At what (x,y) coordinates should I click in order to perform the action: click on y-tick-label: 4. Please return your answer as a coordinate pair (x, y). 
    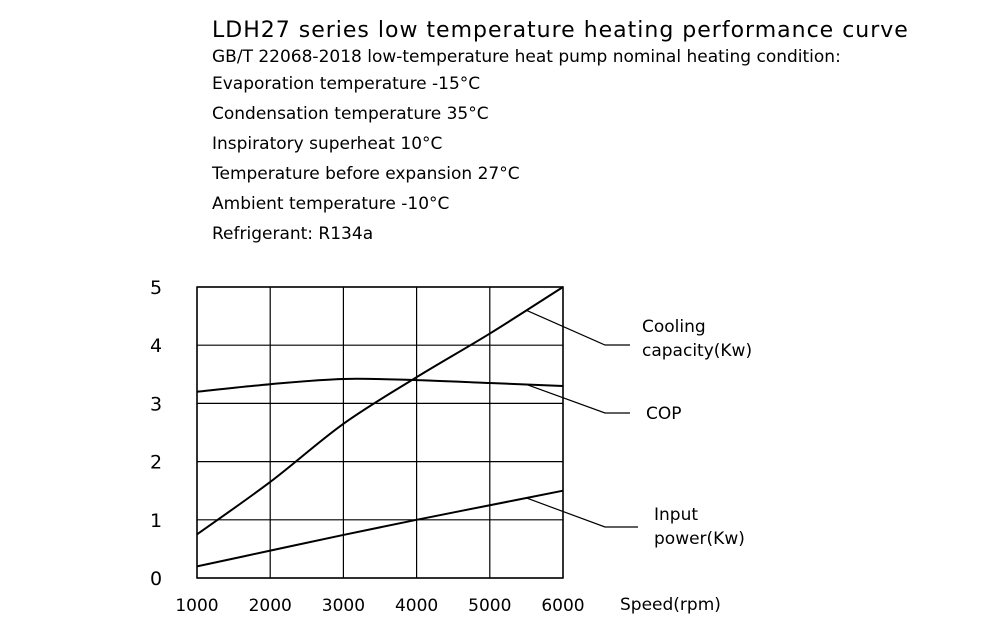
    Looking at the image, I should click on (156, 346).